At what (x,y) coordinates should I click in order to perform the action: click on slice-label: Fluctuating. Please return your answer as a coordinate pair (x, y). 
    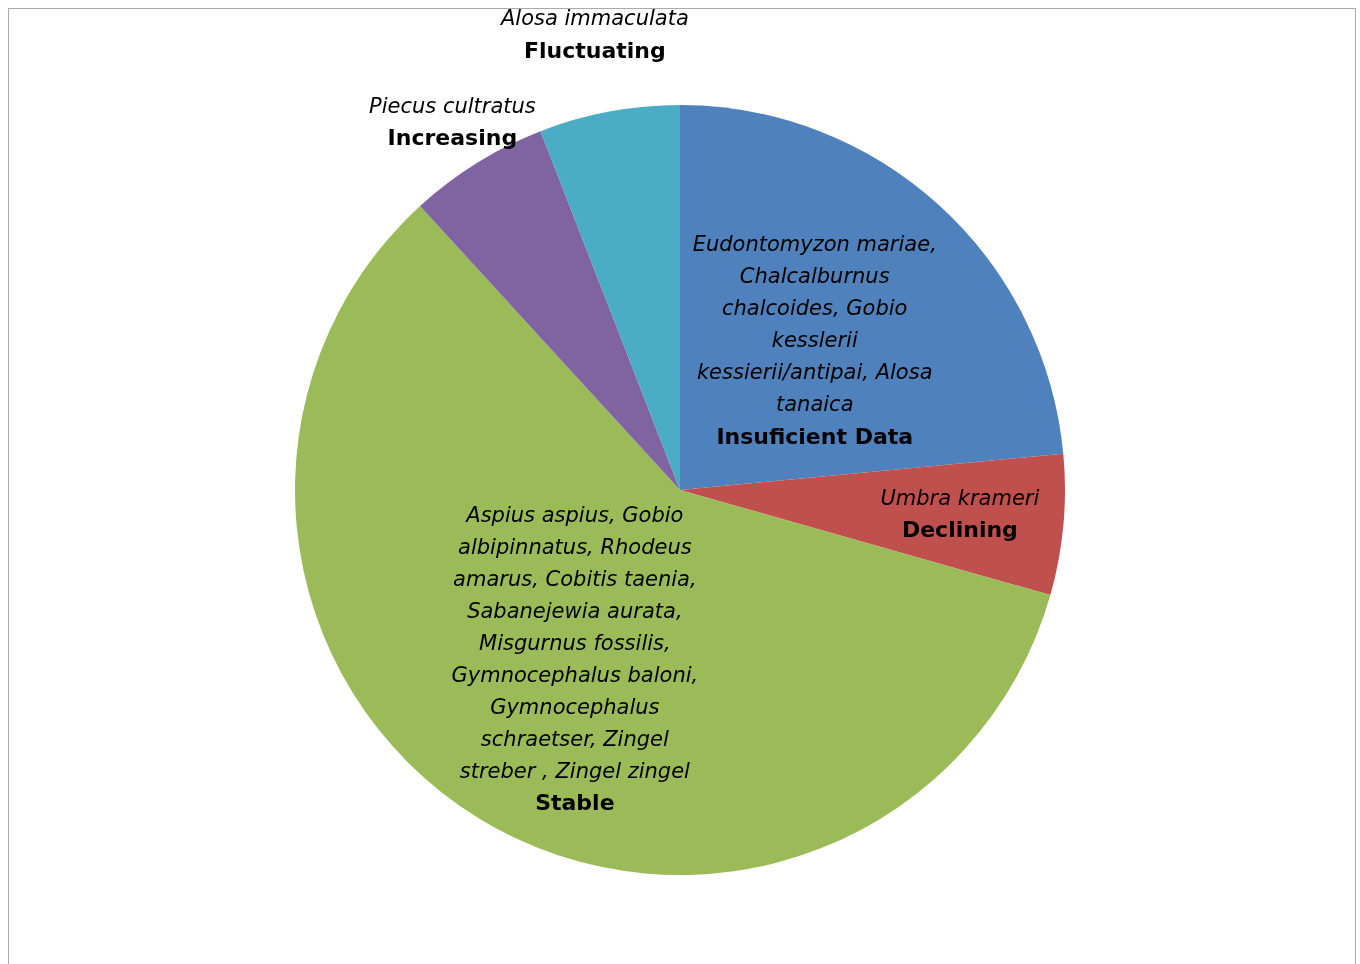
    Looking at the image, I should click on (594, 50).